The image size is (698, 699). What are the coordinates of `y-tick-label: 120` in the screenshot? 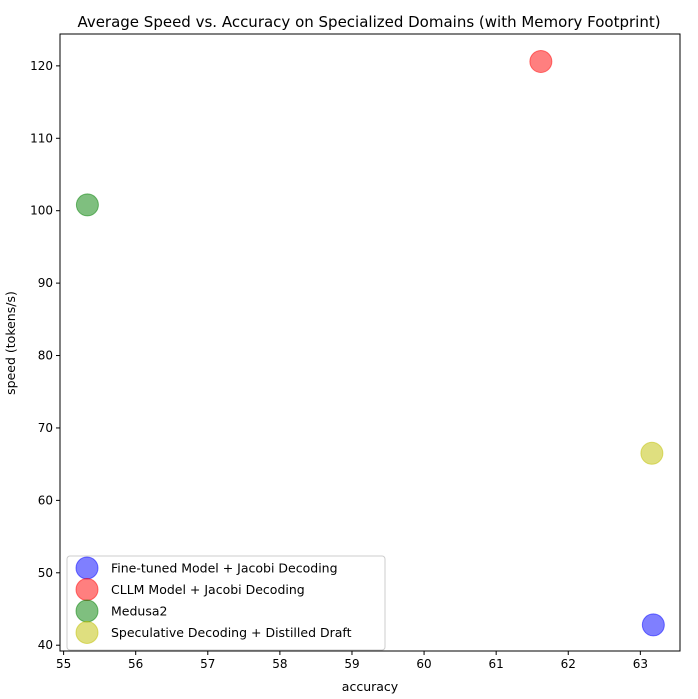 It's located at (41, 66).